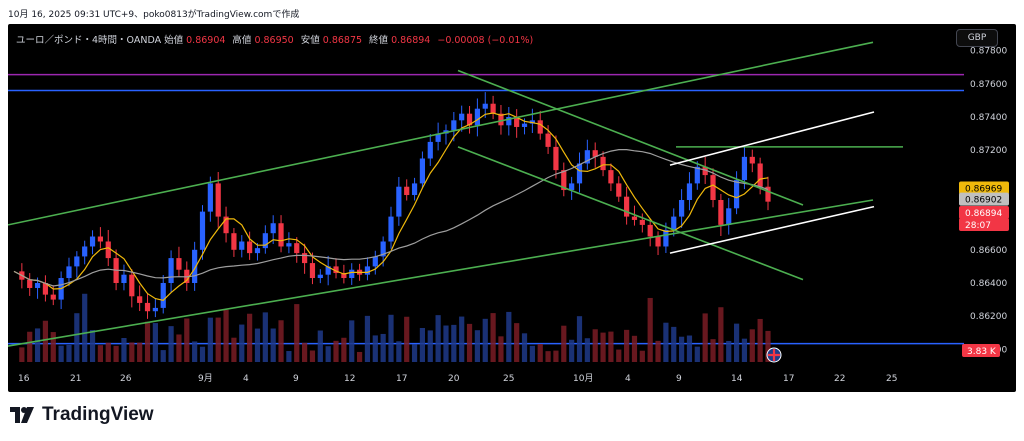 The image size is (1024, 441). Describe the element at coordinates (242, 40) in the screenshot. I see `legend-high-label: 高値` at that location.